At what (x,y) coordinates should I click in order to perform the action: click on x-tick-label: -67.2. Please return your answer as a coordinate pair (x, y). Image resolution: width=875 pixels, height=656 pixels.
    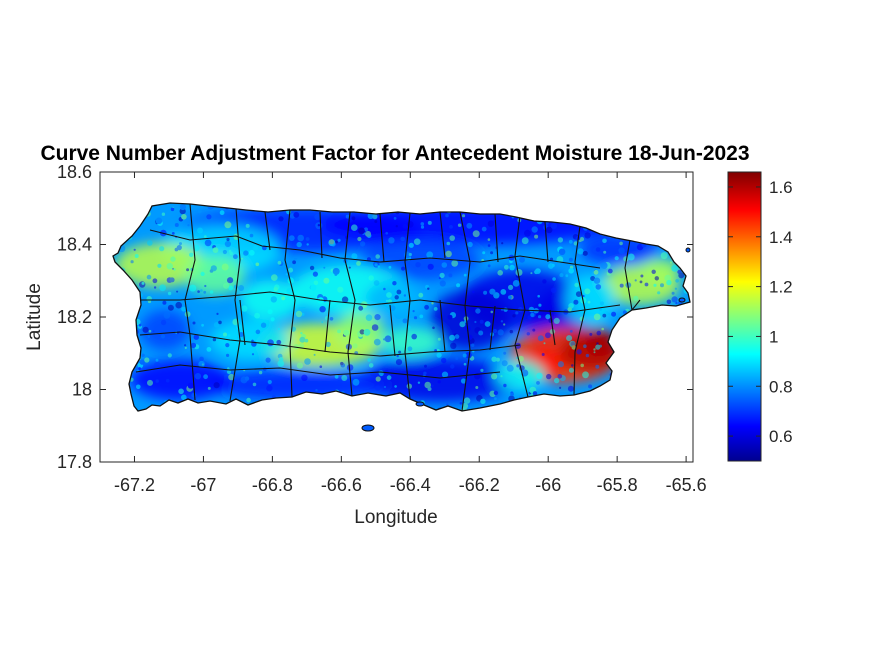
    Looking at the image, I should click on (134, 485).